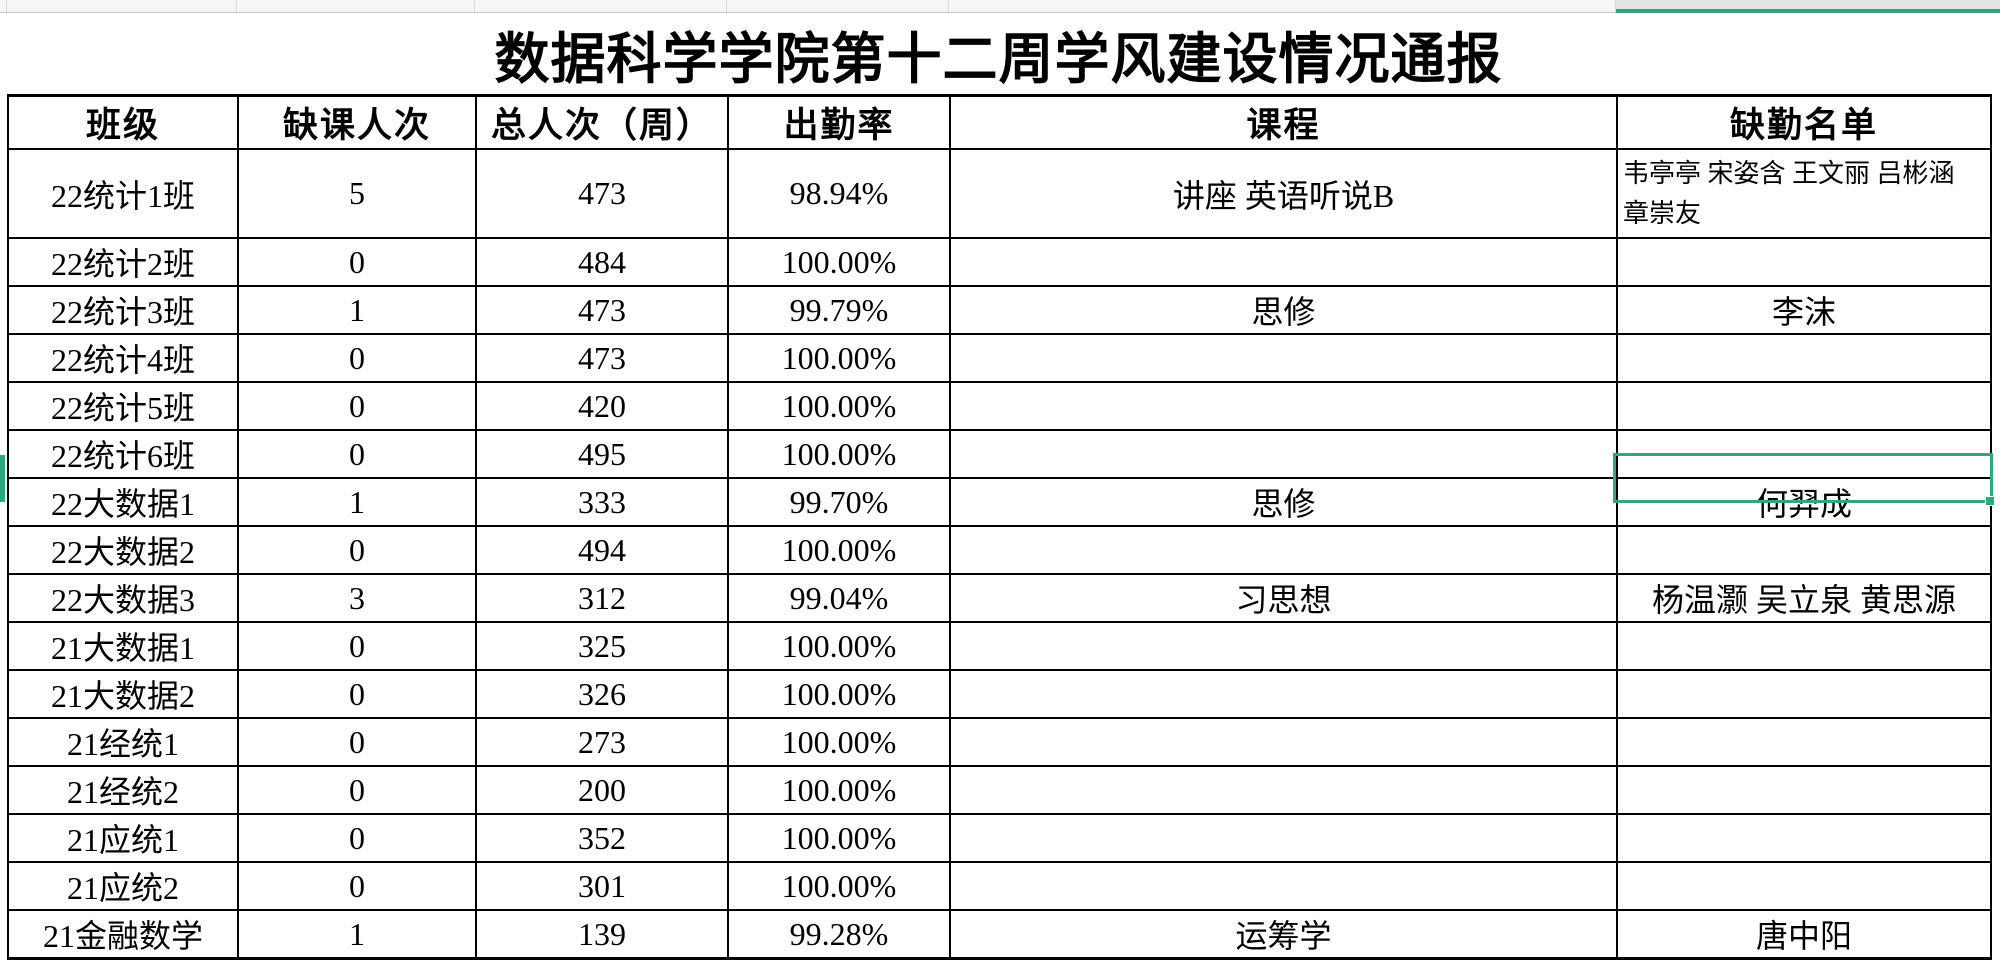 The height and width of the screenshot is (960, 2000). What do you see at coordinates (602, 122) in the screenshot?
I see `header-total: 总人次（周）` at bounding box center [602, 122].